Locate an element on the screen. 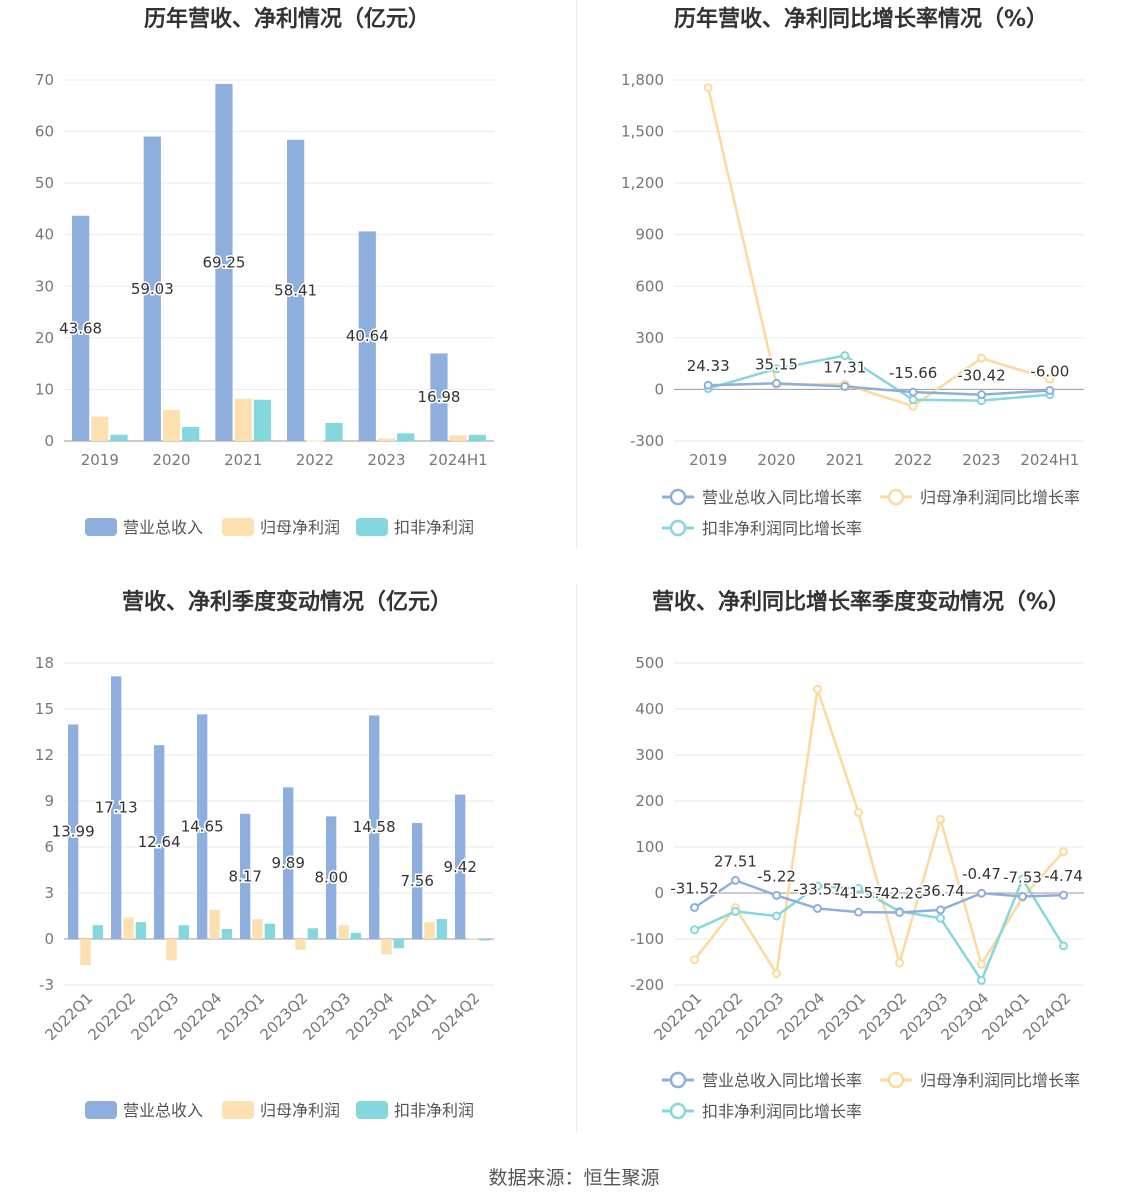 This screenshot has height=1202, width=1148. x-tick-label: 2022 is located at coordinates (913, 460).